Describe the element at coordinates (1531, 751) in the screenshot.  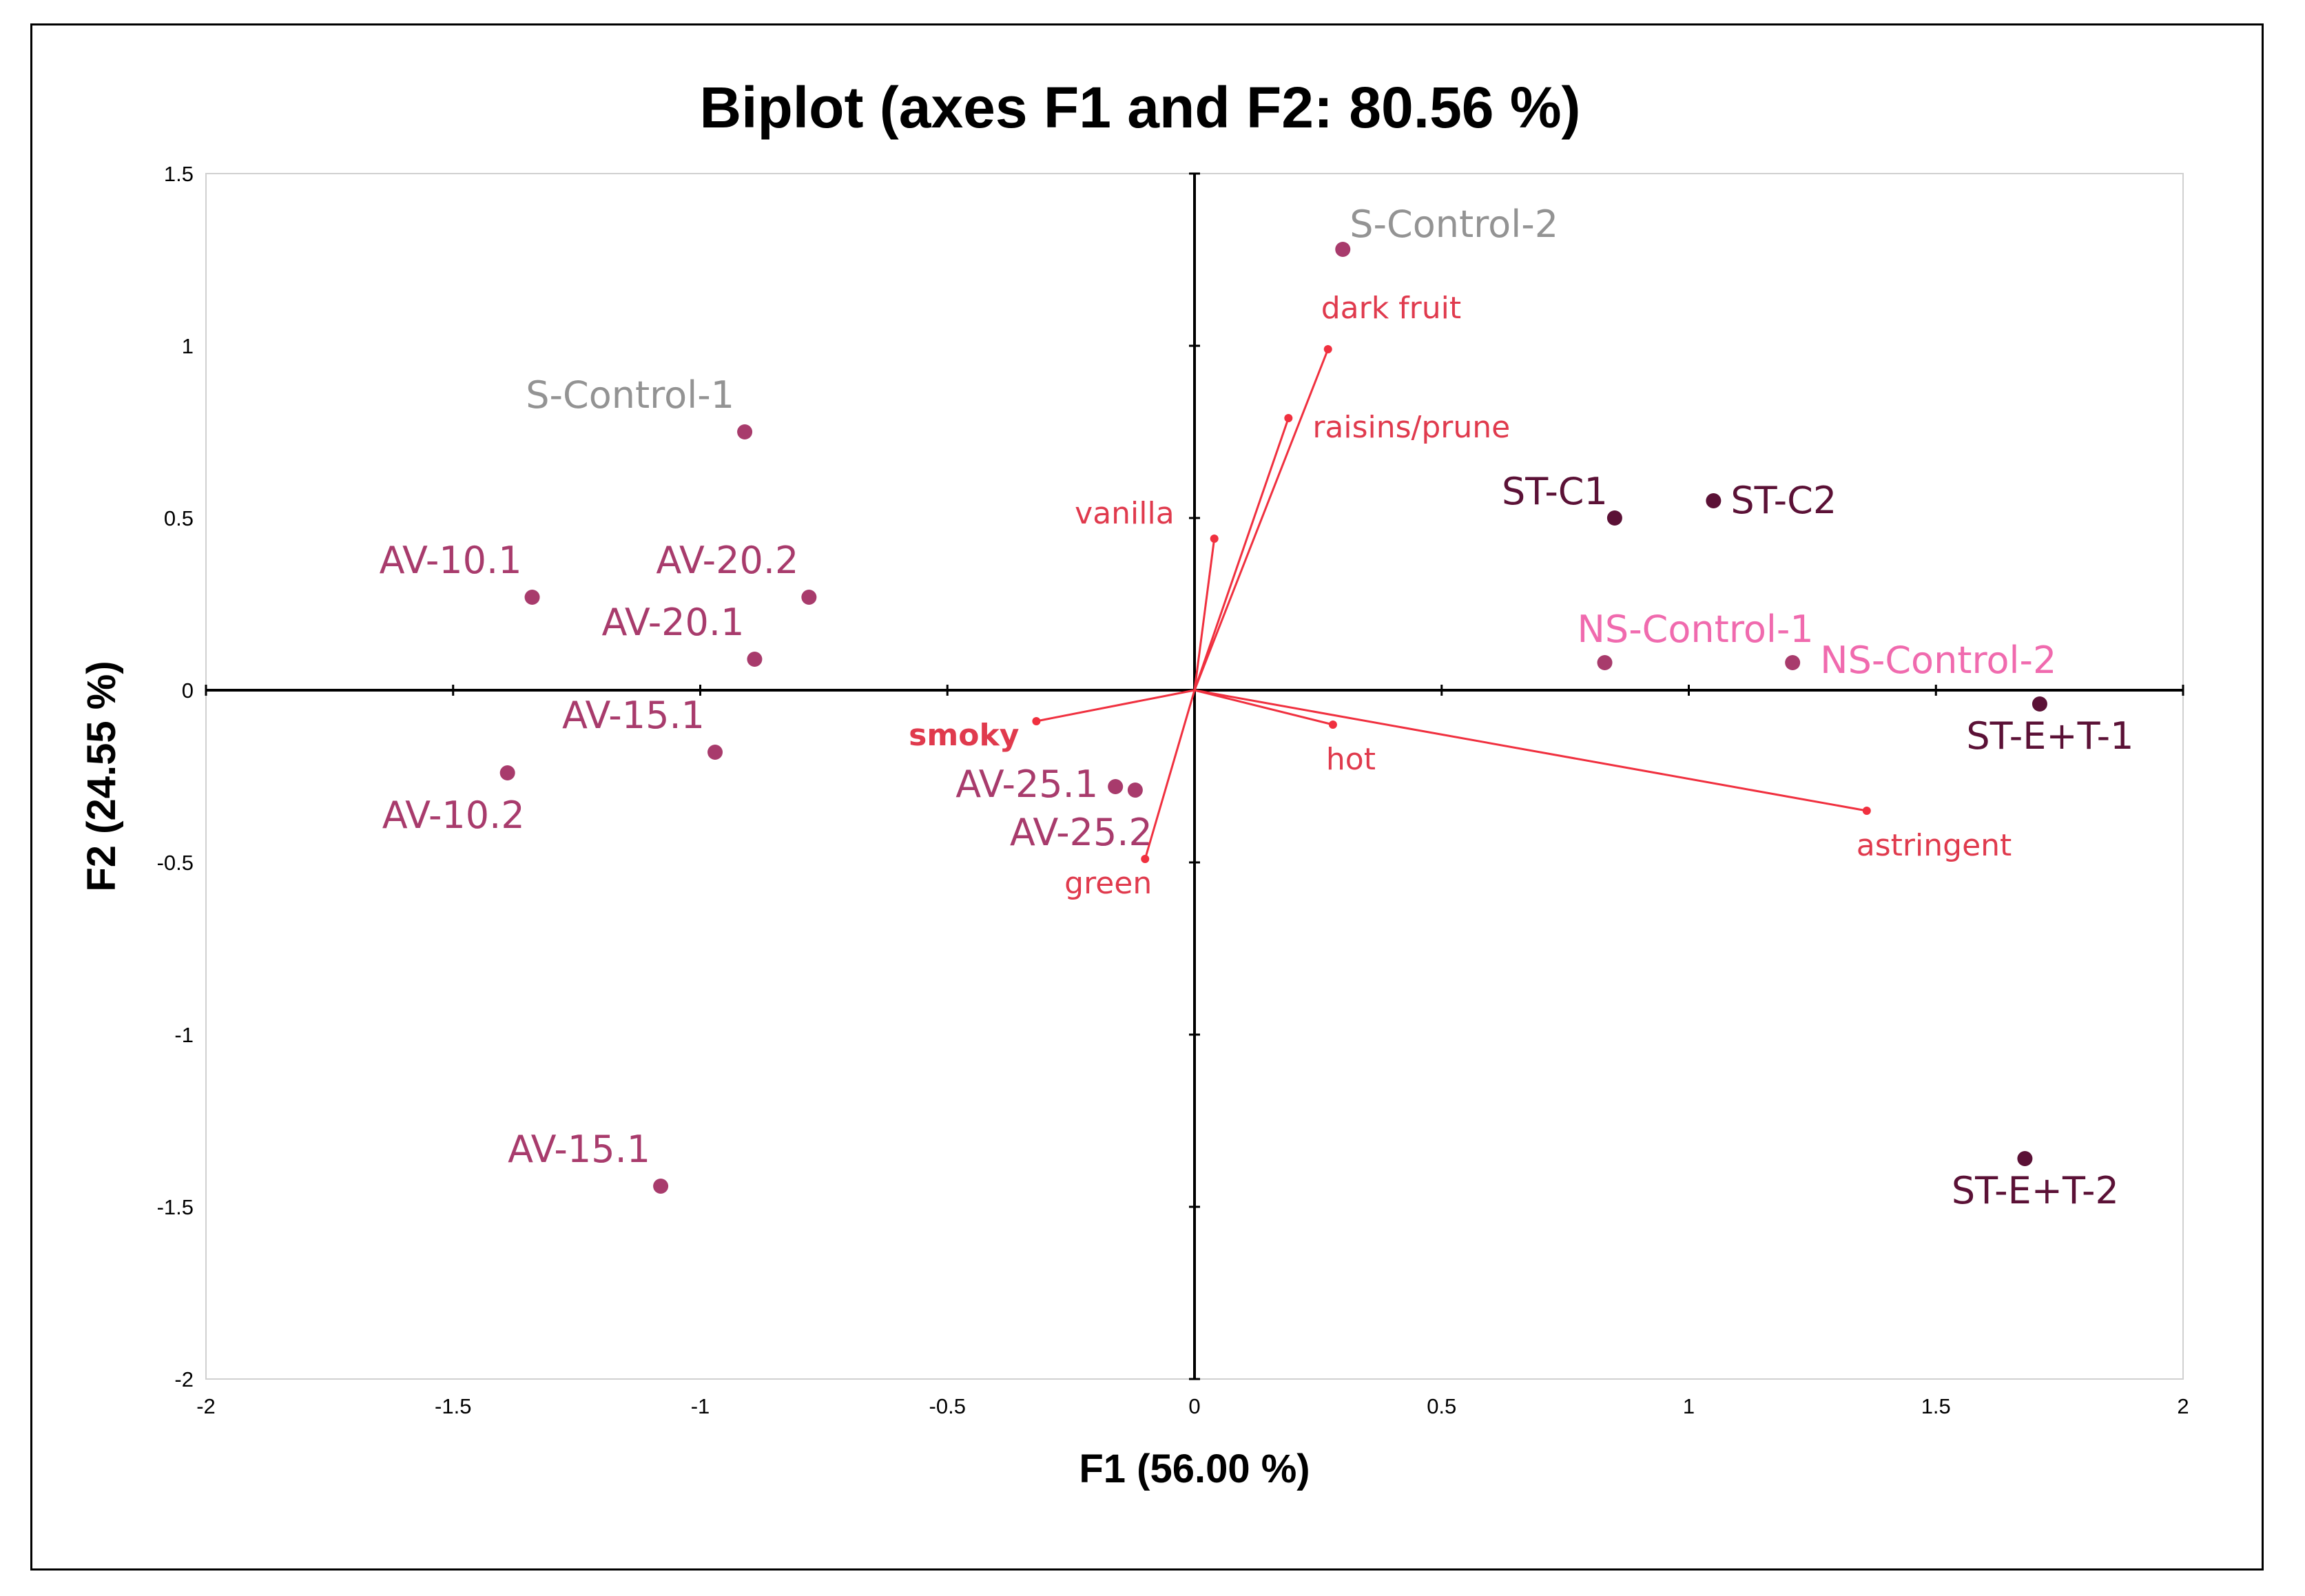
I see `vector-astringent` at that location.